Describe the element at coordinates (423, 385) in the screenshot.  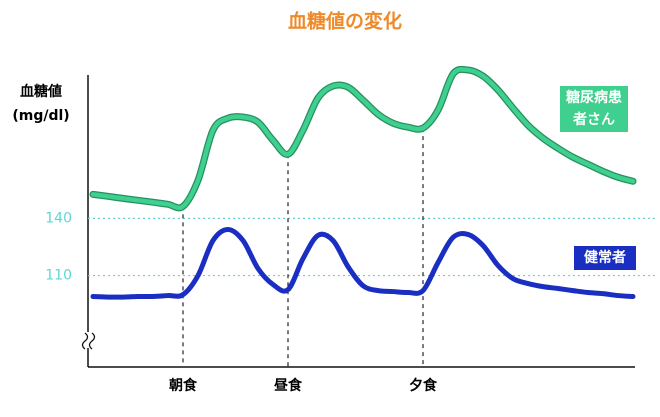
I see `x-tick-label: 夕食` at that location.